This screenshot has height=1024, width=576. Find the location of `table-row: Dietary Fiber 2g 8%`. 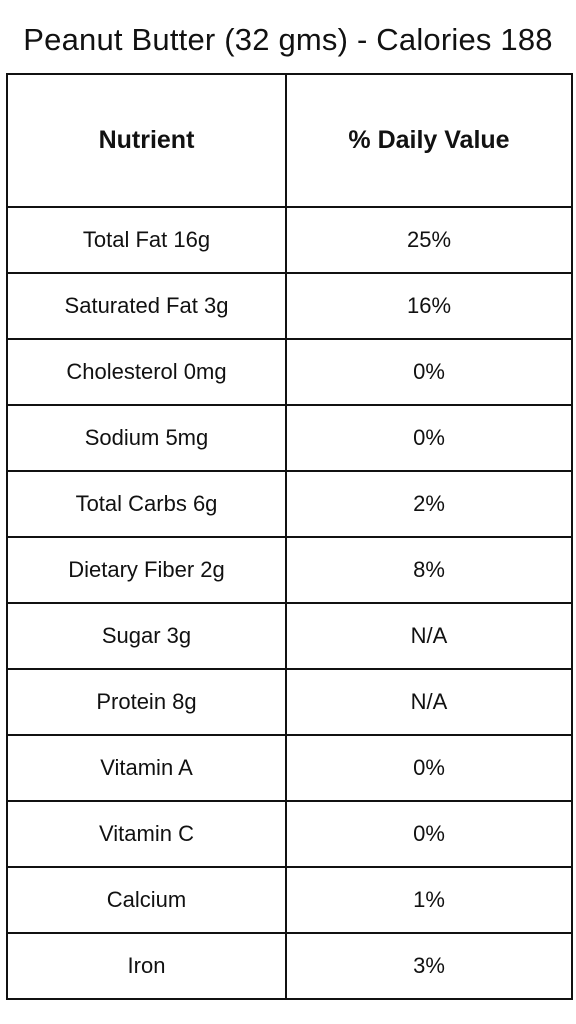

table-row: Dietary Fiber 2g 8% is located at coordinates (289, 570).